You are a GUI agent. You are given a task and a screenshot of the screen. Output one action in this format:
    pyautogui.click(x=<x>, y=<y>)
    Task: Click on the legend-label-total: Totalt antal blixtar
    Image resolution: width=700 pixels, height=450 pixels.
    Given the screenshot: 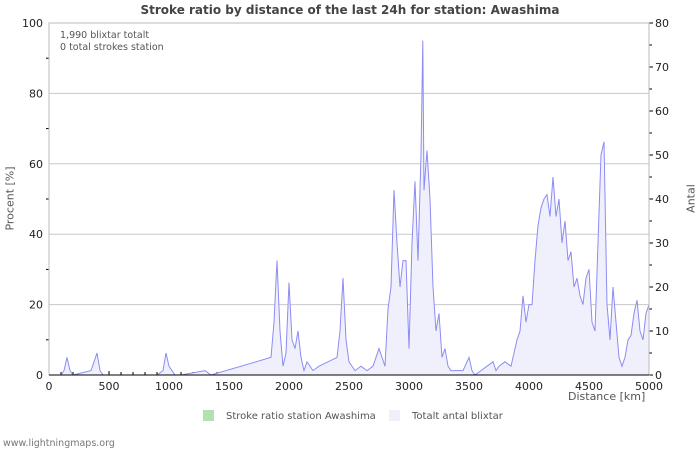 What is the action you would take?
    pyautogui.click(x=457, y=416)
    